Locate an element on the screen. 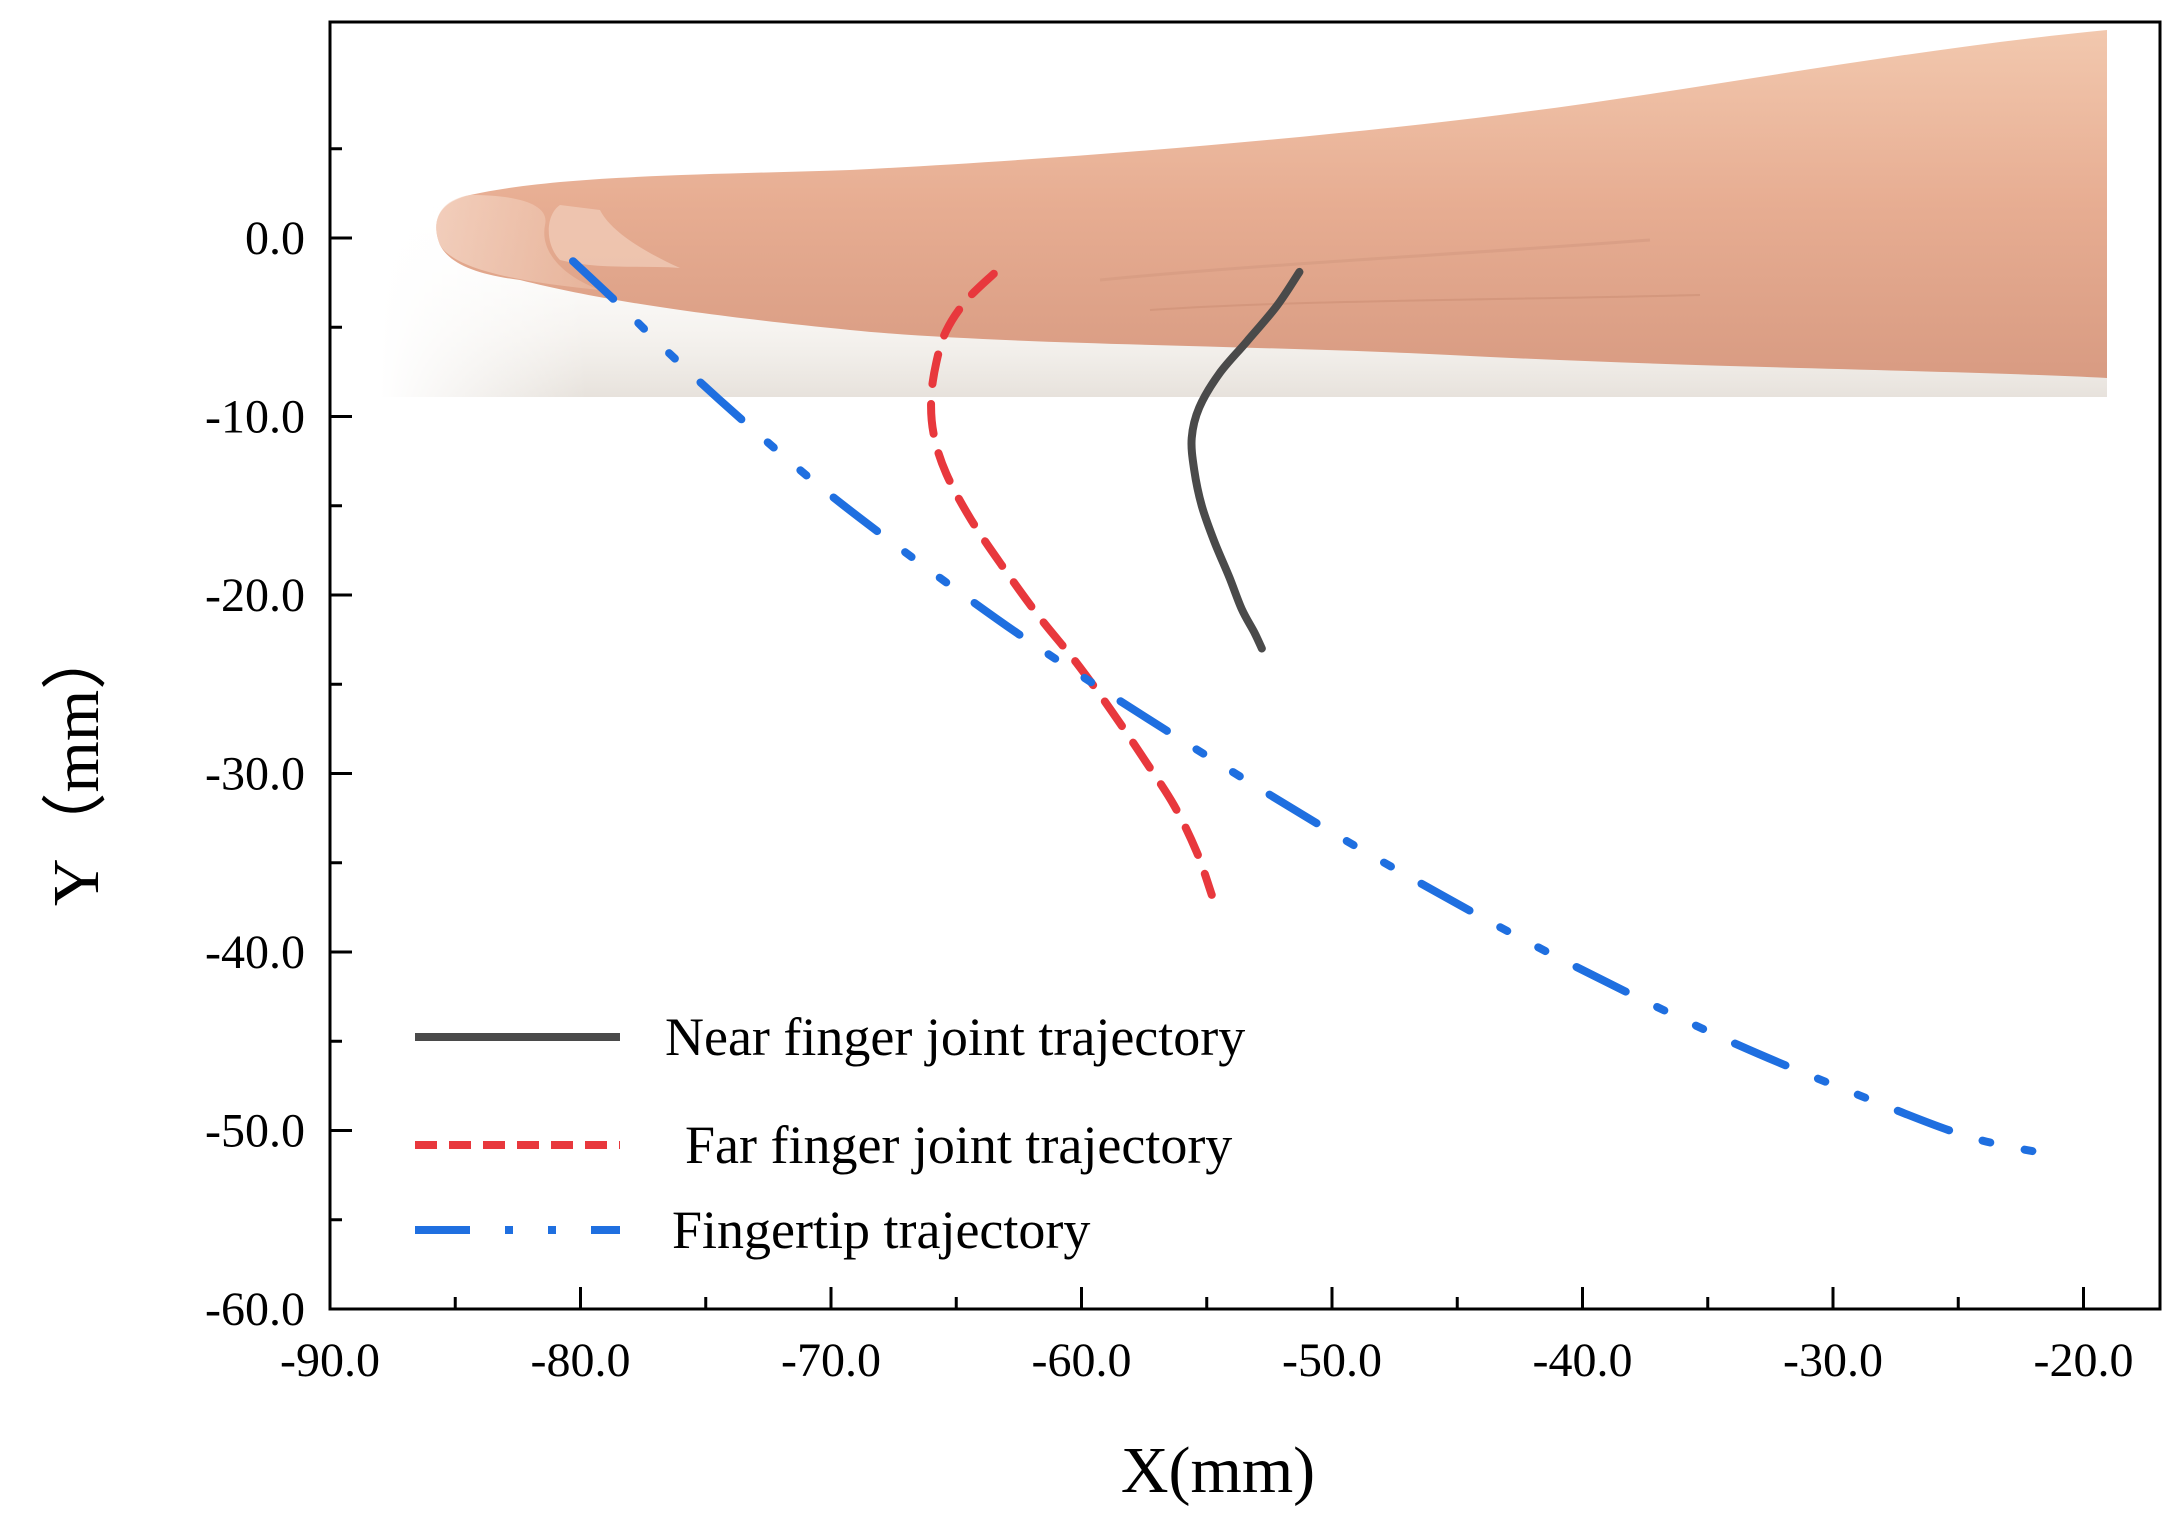  legend-label-near: Near finger joint trajectory is located at coordinates (955, 1037).